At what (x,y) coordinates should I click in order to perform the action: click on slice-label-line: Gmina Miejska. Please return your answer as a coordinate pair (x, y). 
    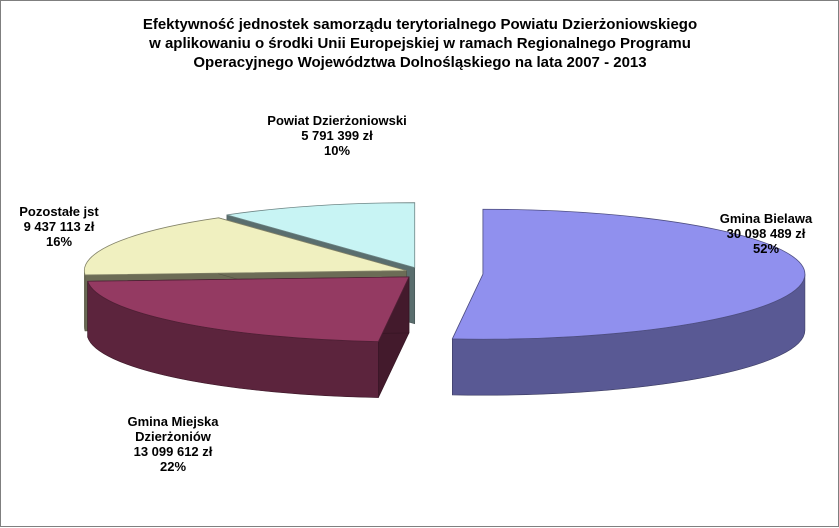
    Looking at the image, I should click on (173, 421).